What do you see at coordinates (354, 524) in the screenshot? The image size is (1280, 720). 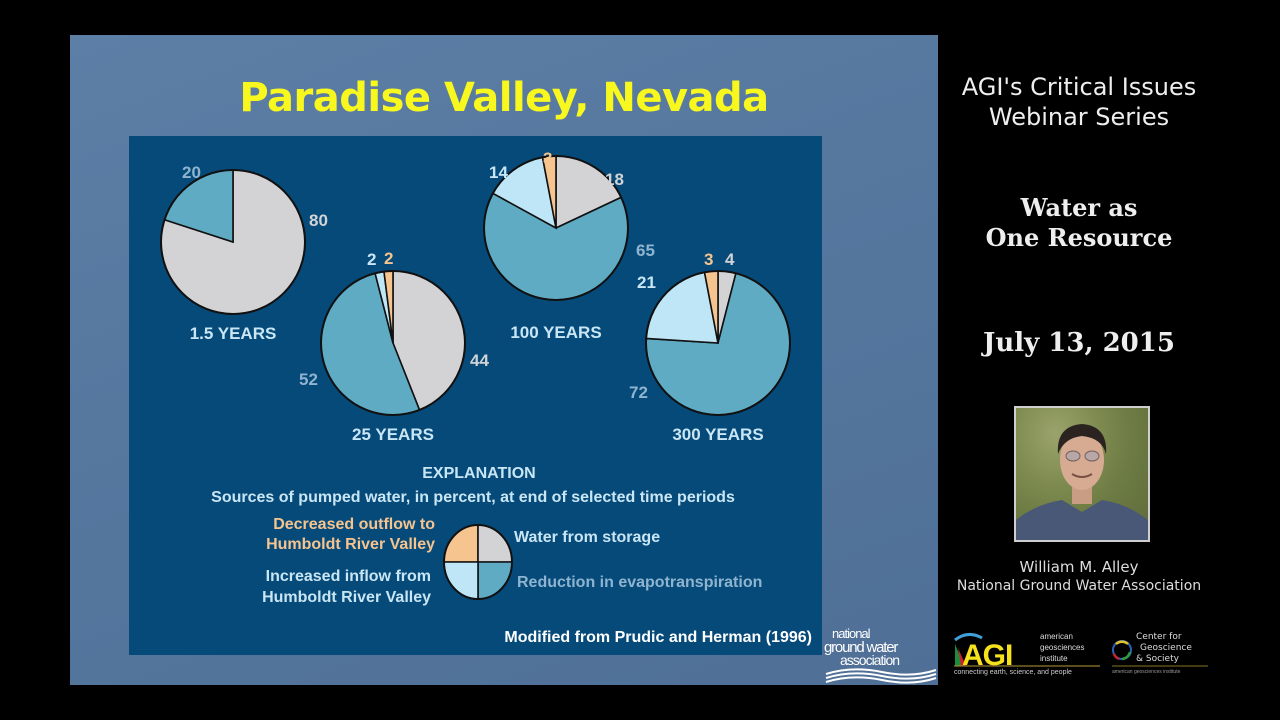 I see `legend-label-outflow: Decreased outflow to` at bounding box center [354, 524].